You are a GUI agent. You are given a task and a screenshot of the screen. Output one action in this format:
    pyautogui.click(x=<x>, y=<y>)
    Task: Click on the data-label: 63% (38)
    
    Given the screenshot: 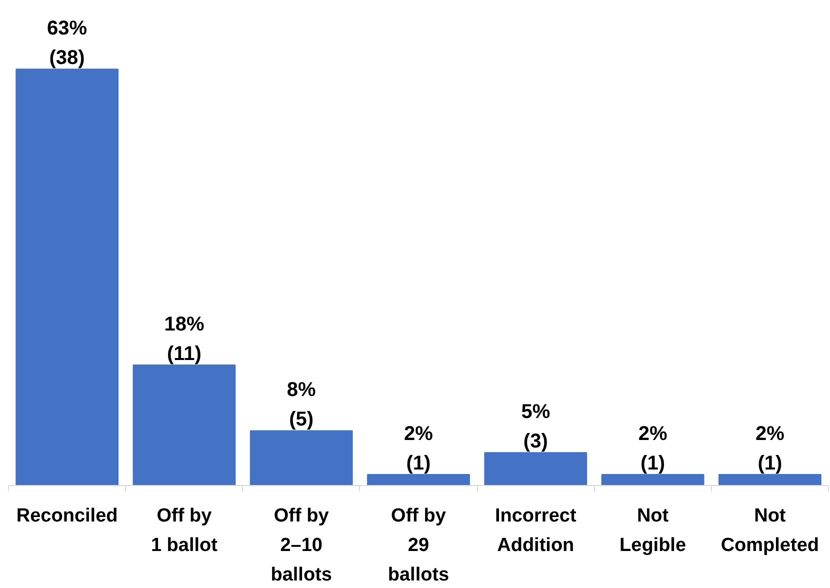 What is the action you would take?
    pyautogui.click(x=67, y=43)
    